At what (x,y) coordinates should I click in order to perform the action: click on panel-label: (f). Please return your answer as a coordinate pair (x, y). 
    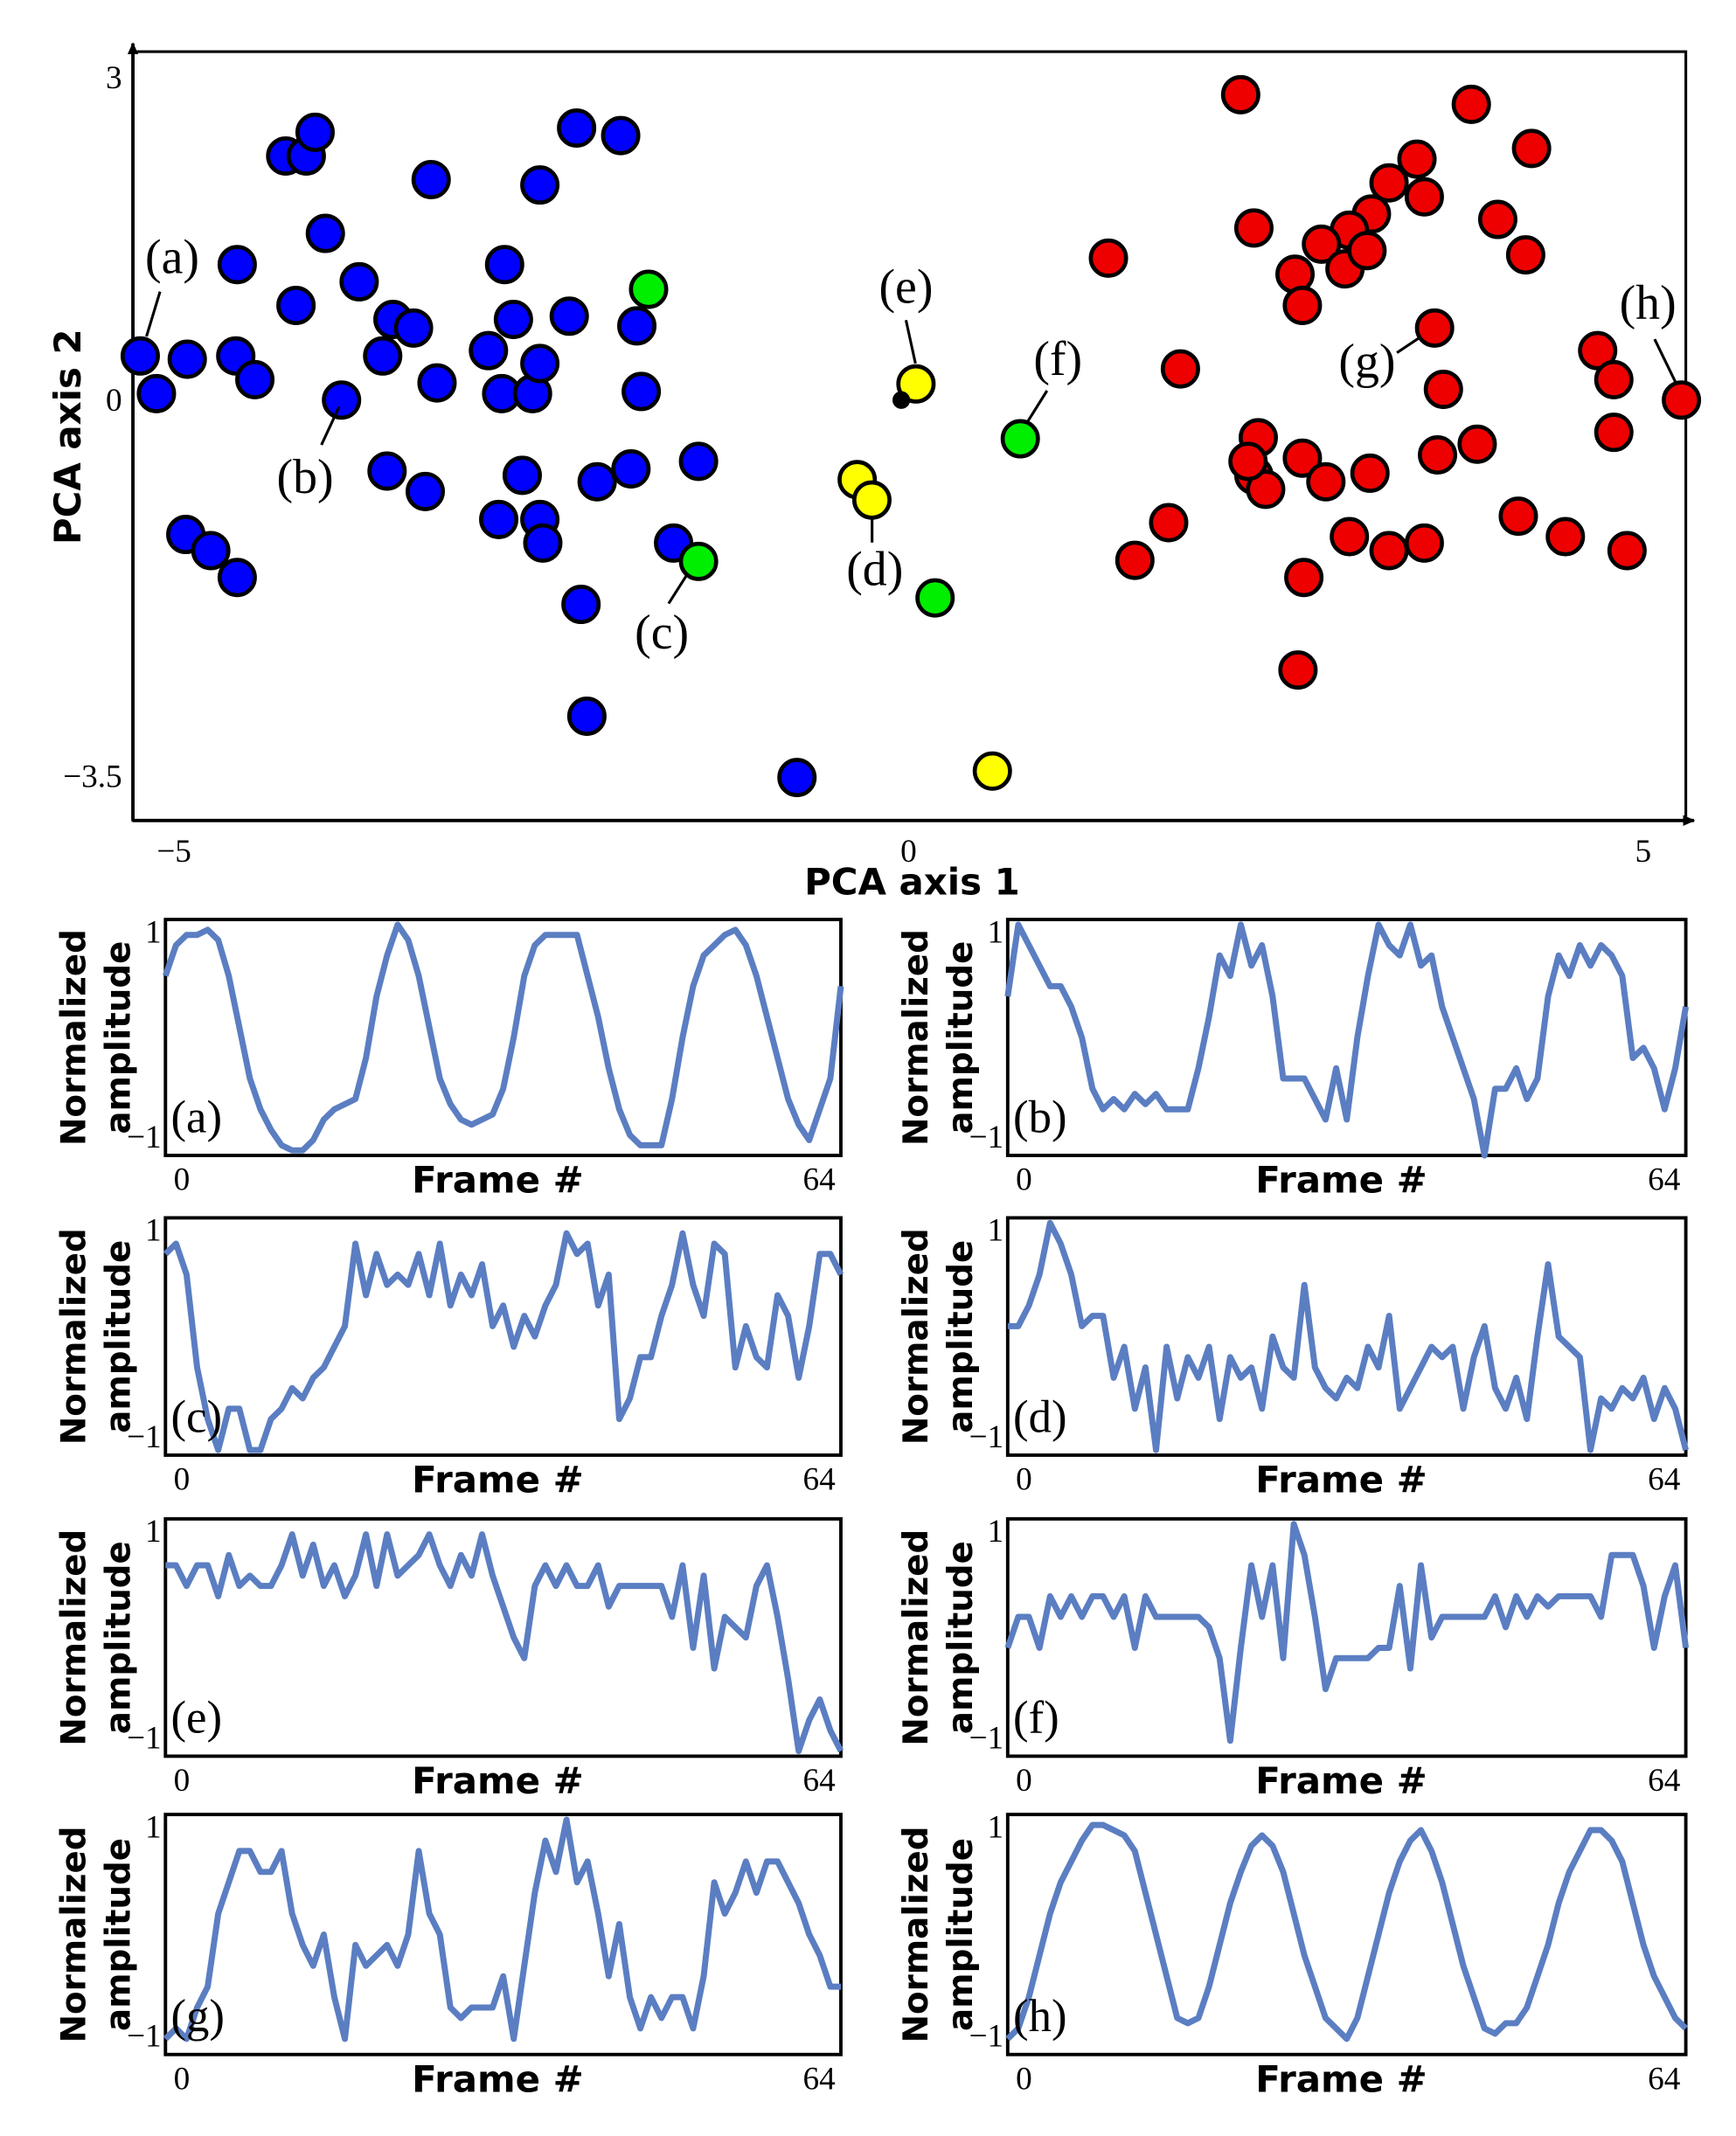
    Looking at the image, I should click on (1036, 1718).